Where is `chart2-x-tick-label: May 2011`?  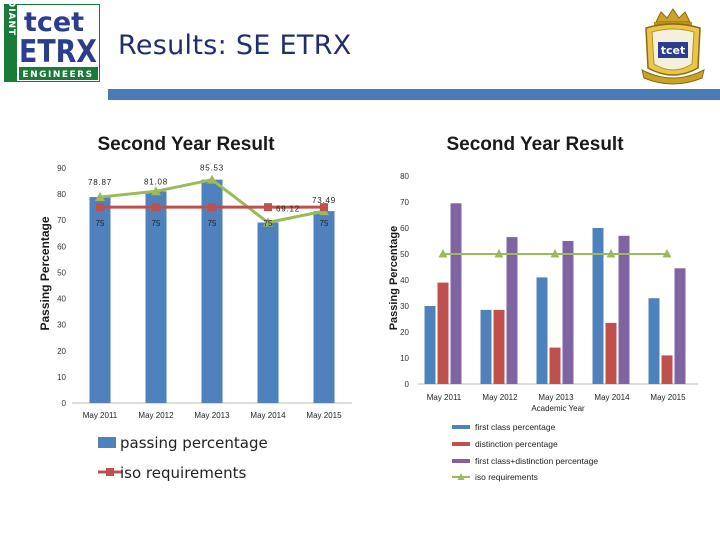
chart2-x-tick-label: May 2011 is located at coordinates (444, 397).